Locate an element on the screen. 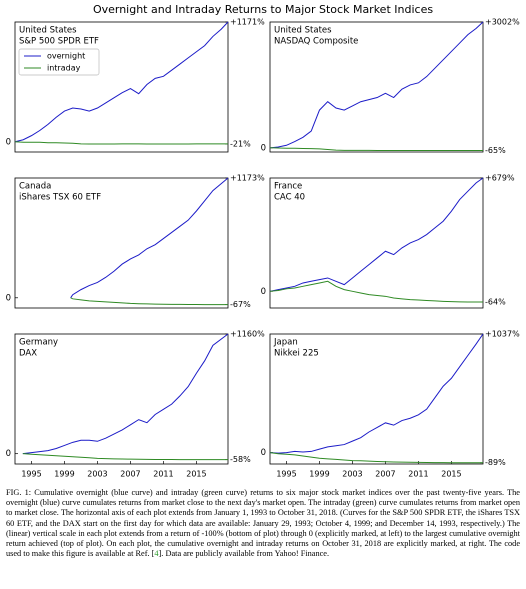 The image size is (526, 589). y2-tick-label: +1171% is located at coordinates (247, 22).